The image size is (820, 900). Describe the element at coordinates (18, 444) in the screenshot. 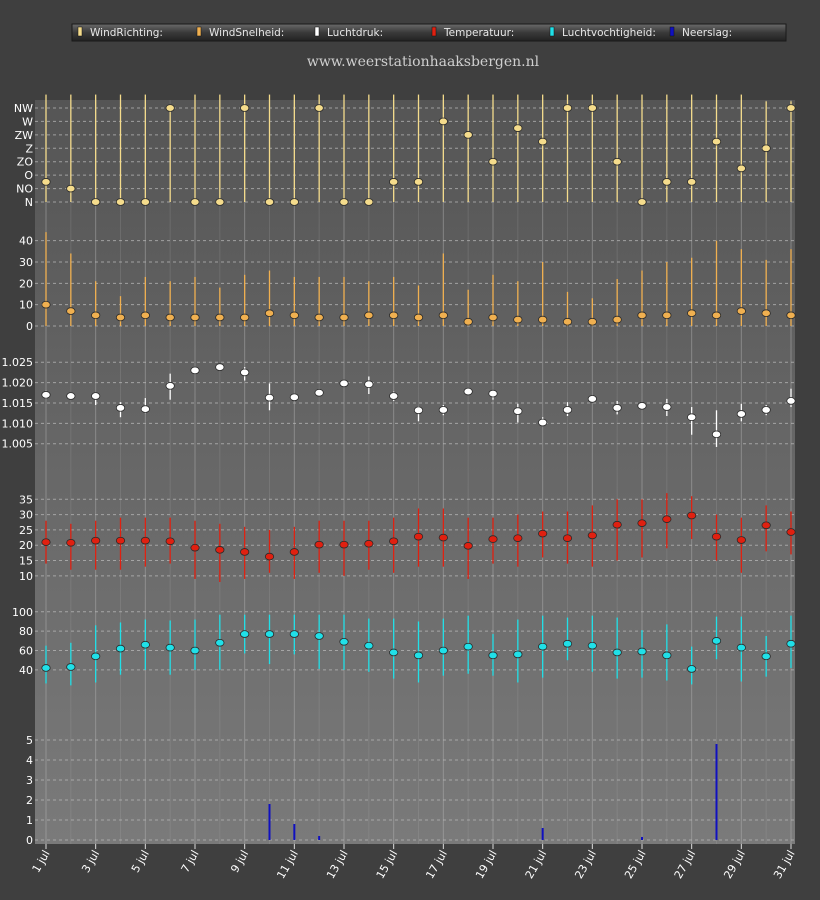

I see `y-tick-label: 1.005` at that location.